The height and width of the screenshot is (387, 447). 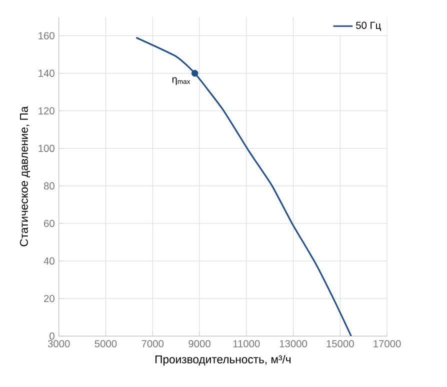 I want to click on x-tick-label: 13000, so click(x=294, y=344).